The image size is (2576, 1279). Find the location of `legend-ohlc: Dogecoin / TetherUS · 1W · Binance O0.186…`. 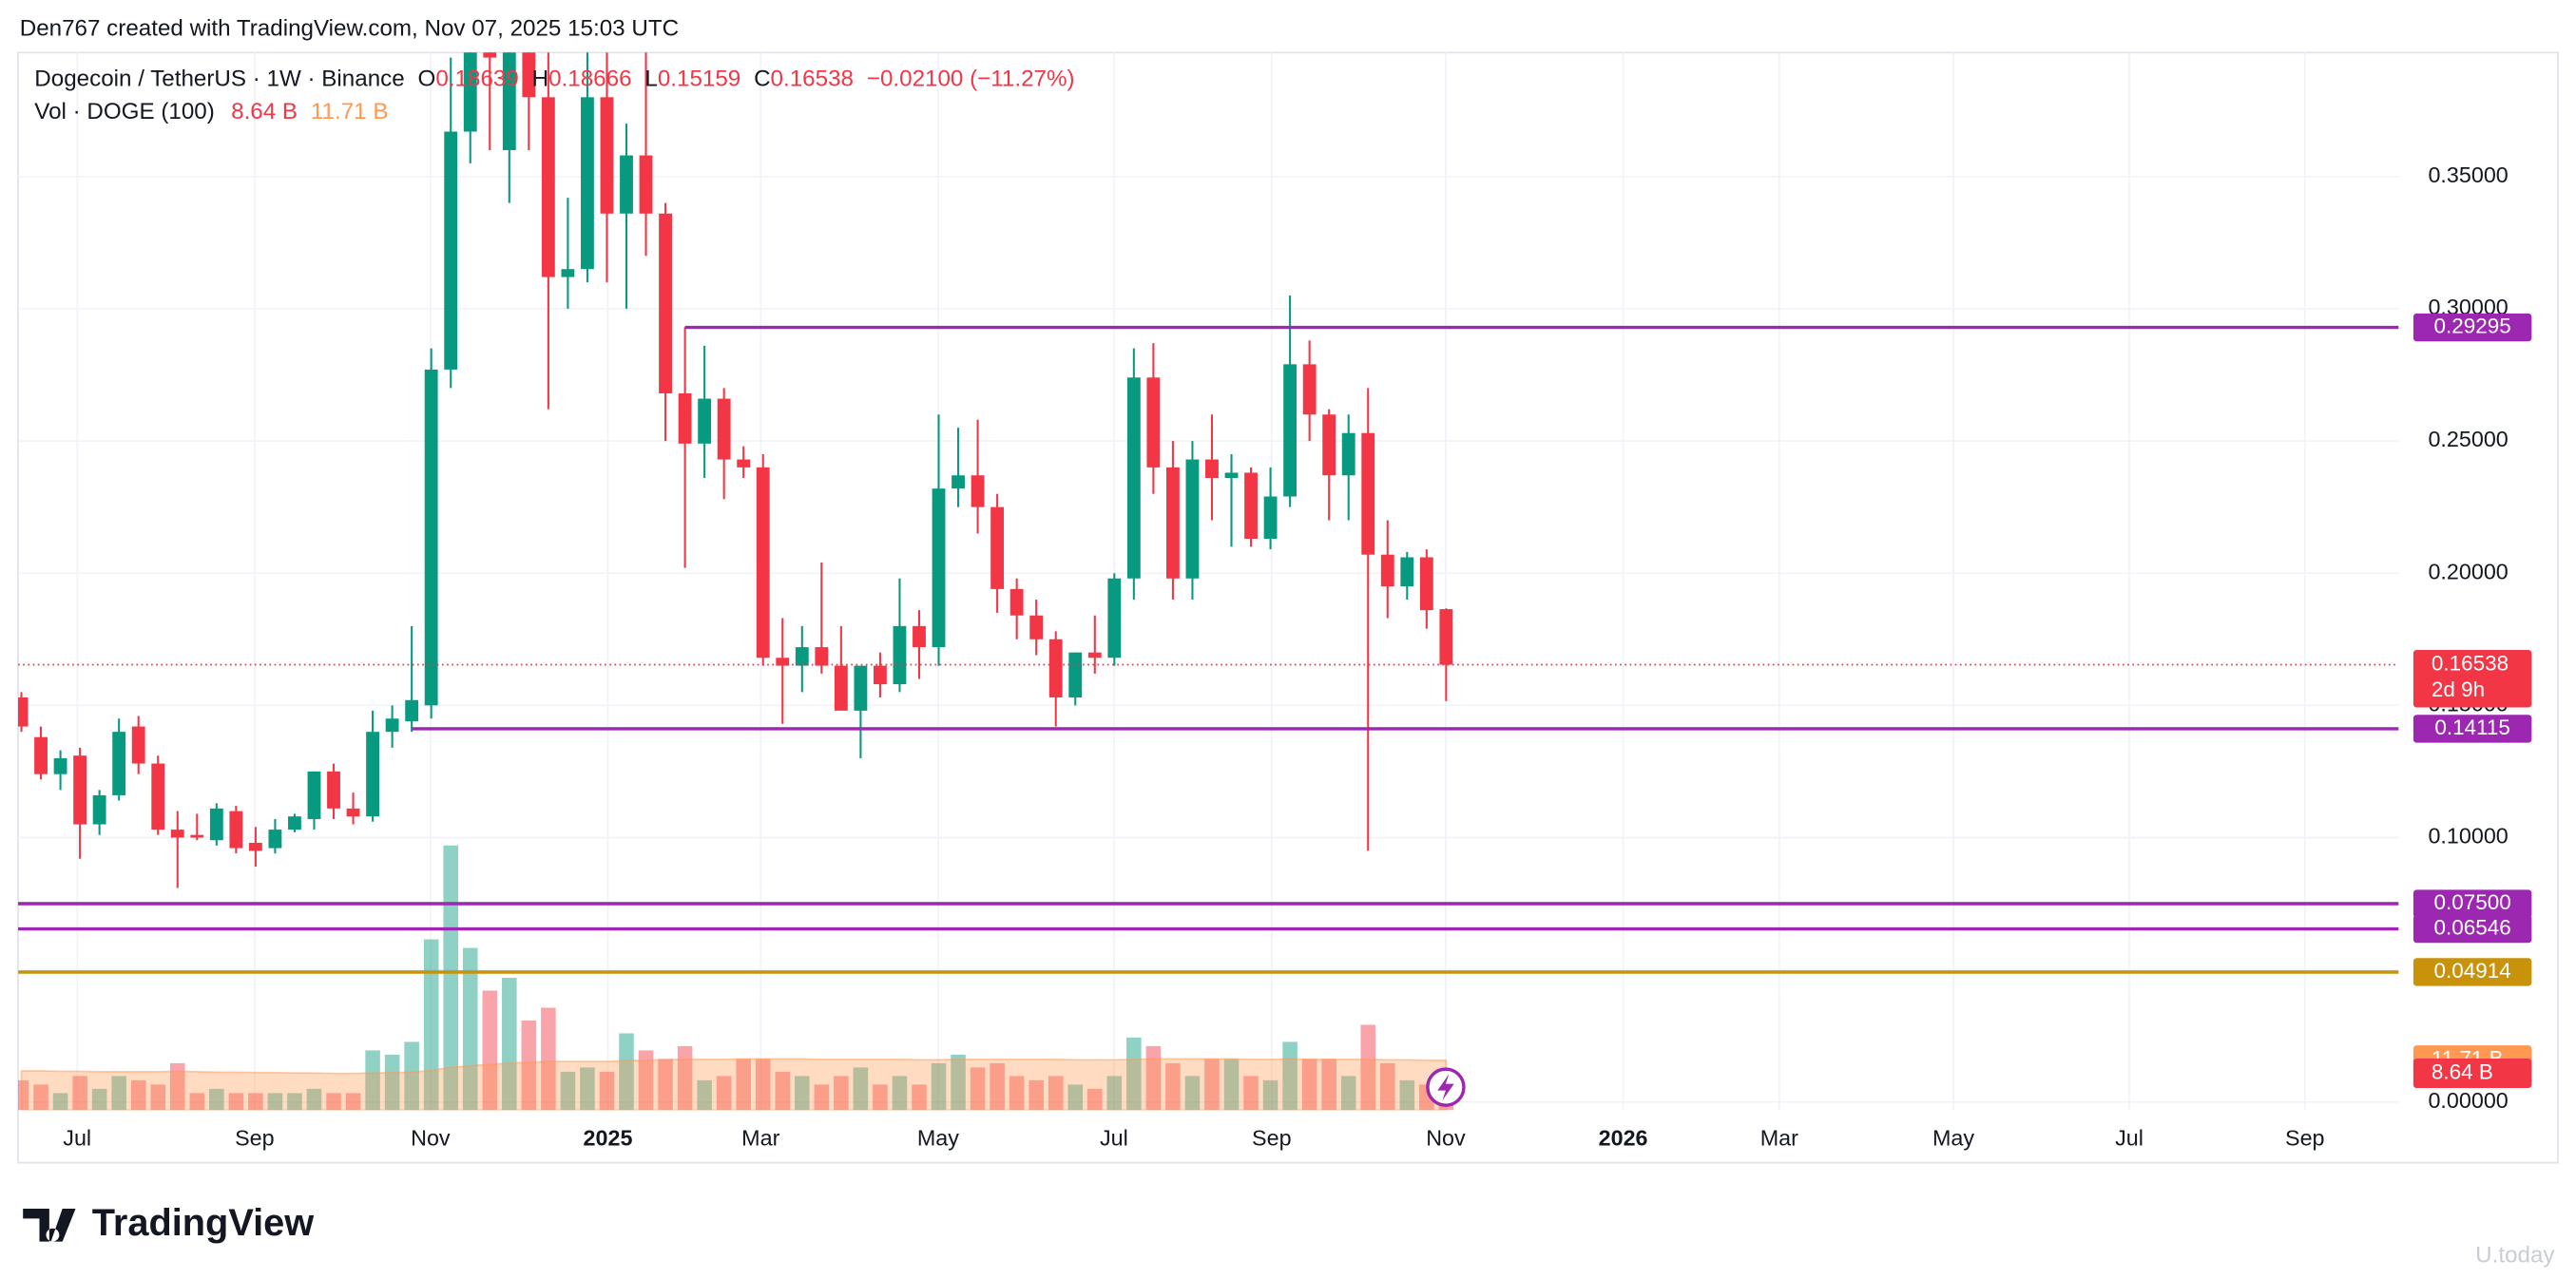

legend-ohlc: Dogecoin / TetherUS · 1W · Binance O0.186… is located at coordinates (554, 79).